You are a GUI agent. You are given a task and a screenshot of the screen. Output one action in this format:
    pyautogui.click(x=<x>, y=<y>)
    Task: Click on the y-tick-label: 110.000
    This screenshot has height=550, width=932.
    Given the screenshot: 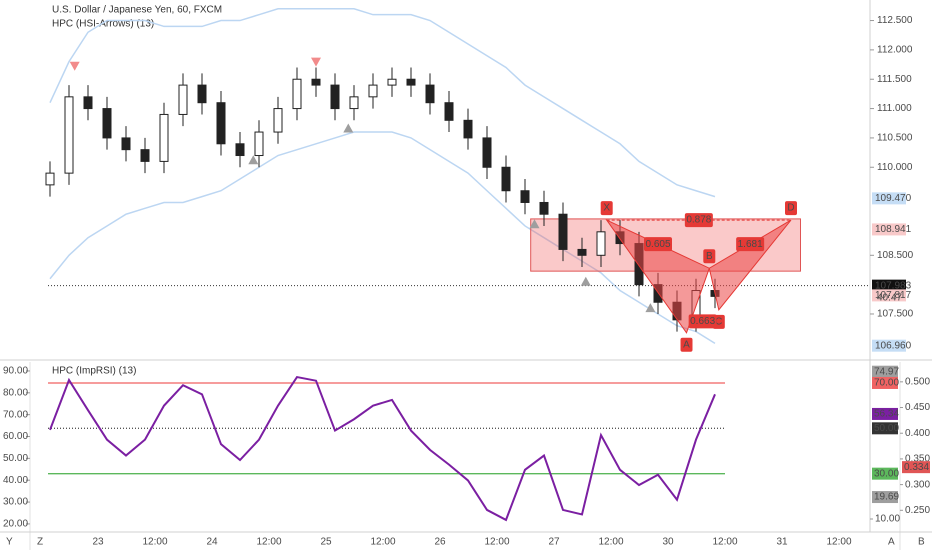 What is the action you would take?
    pyautogui.click(x=895, y=167)
    